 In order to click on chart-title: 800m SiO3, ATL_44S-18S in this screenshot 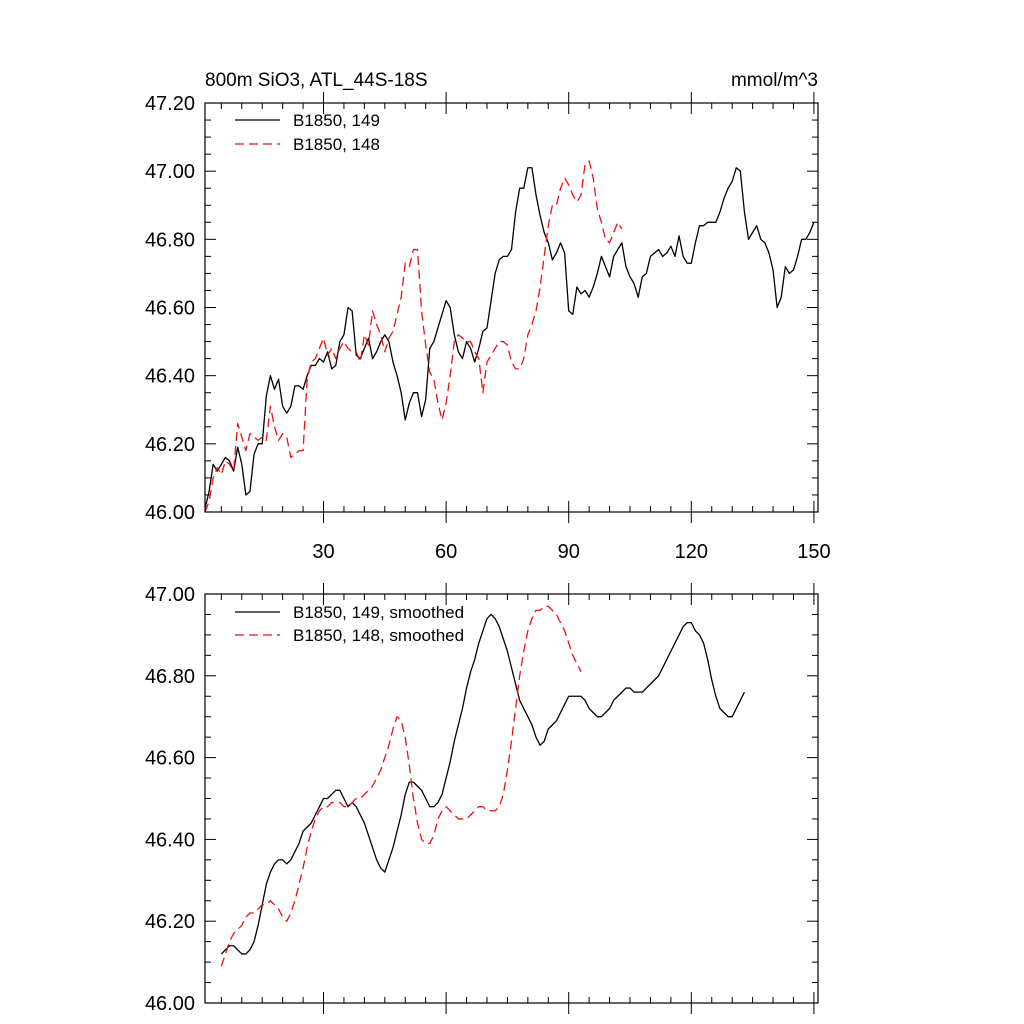, I will do `click(316, 80)`.